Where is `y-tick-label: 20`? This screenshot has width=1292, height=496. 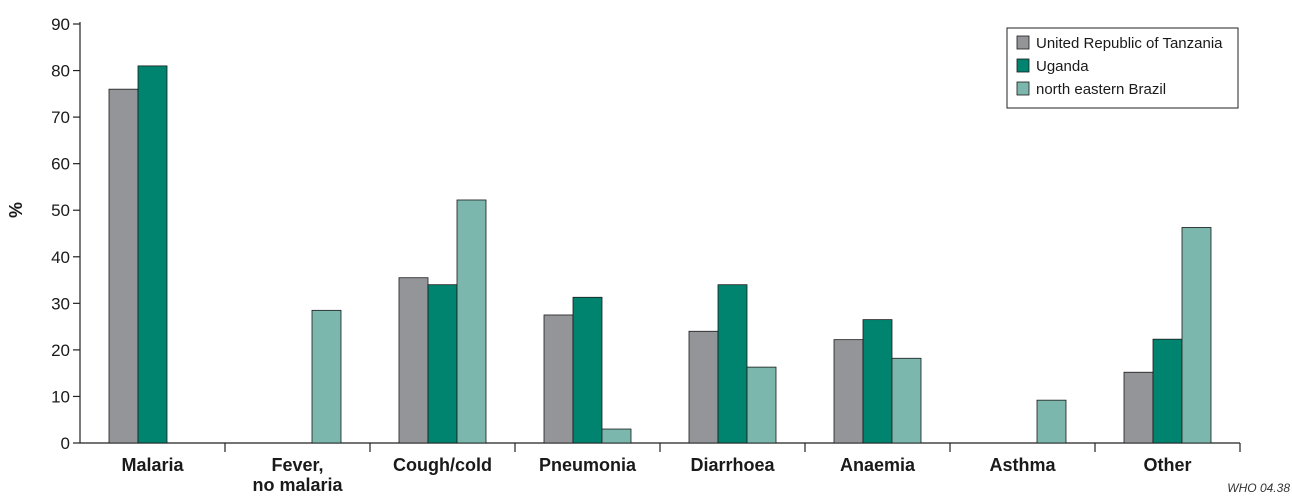 y-tick-label: 20 is located at coordinates (60, 350).